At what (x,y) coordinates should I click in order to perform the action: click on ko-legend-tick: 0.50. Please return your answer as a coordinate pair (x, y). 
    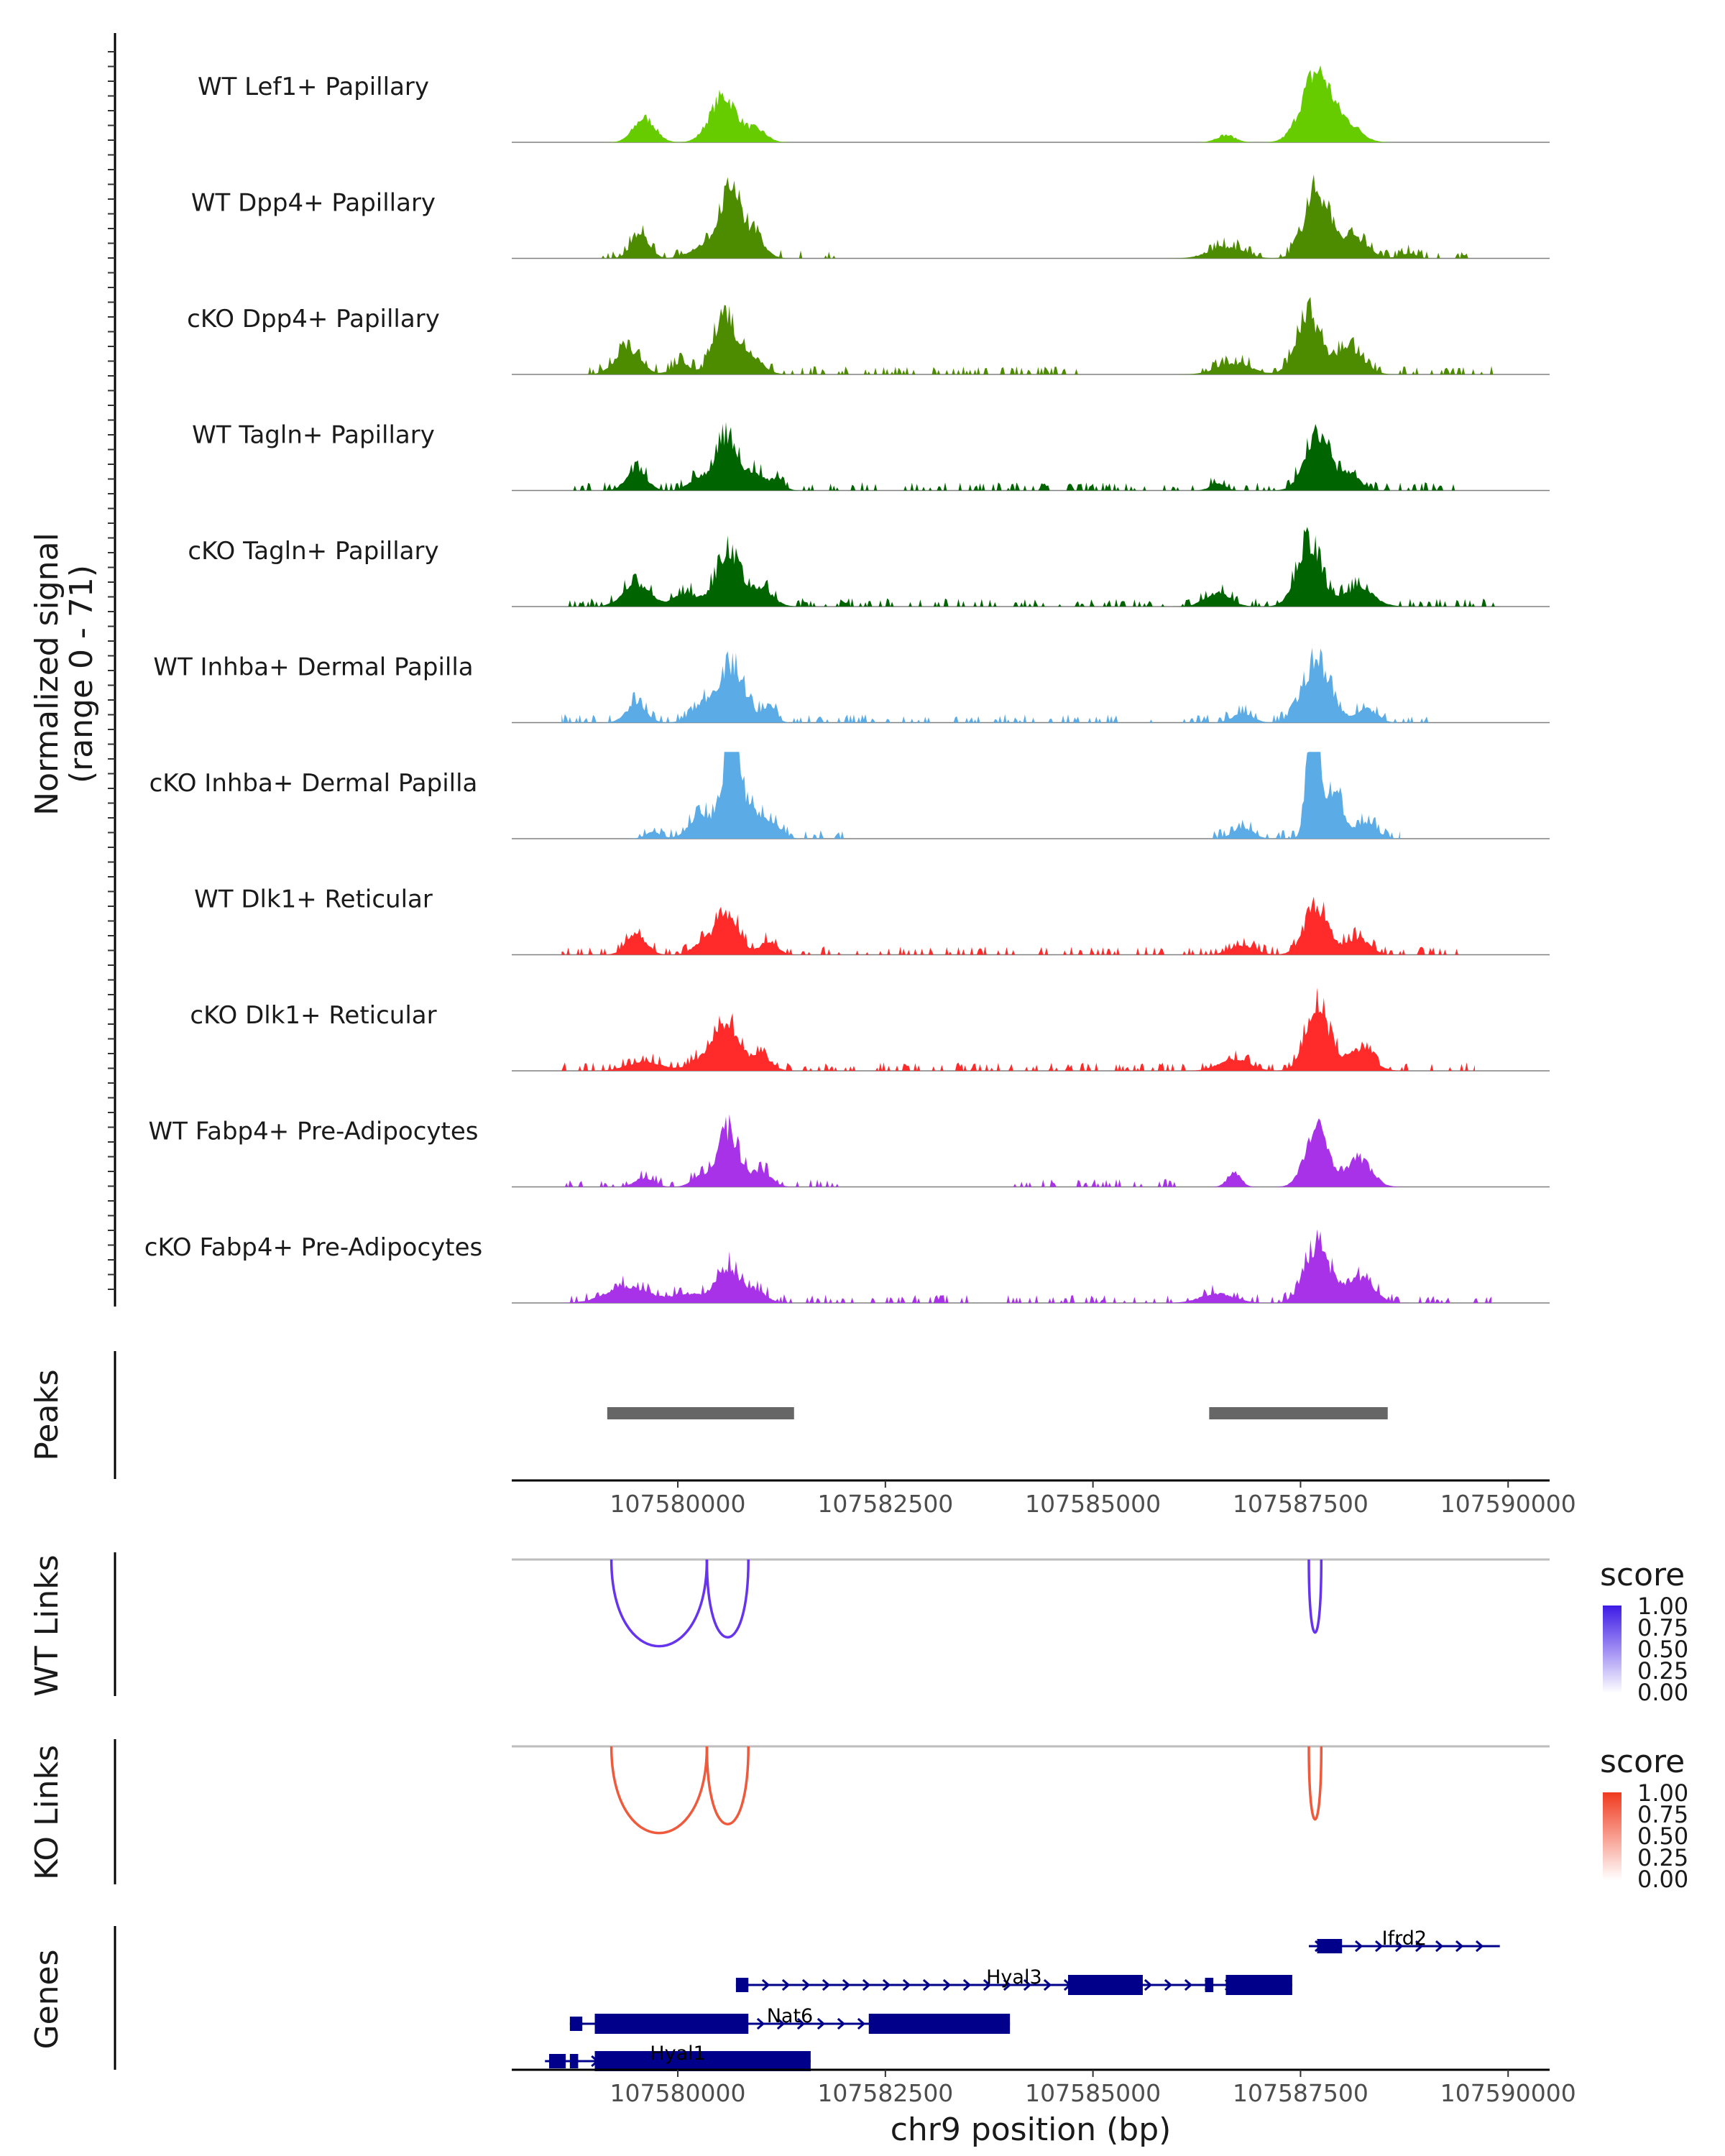
    Looking at the image, I should click on (1662, 1837).